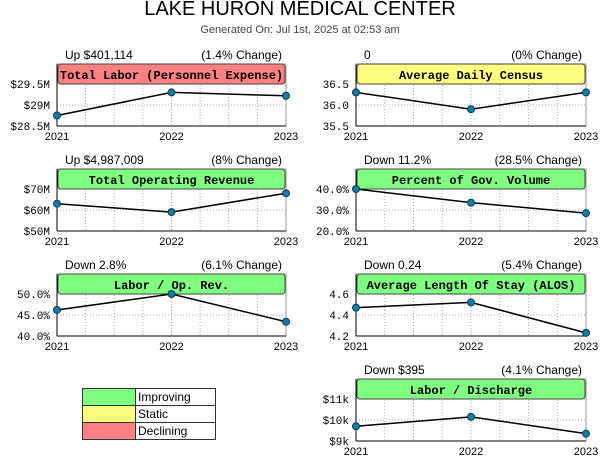 This screenshot has height=465, width=600. I want to click on change-percent: (6.1% Change), so click(241, 265).